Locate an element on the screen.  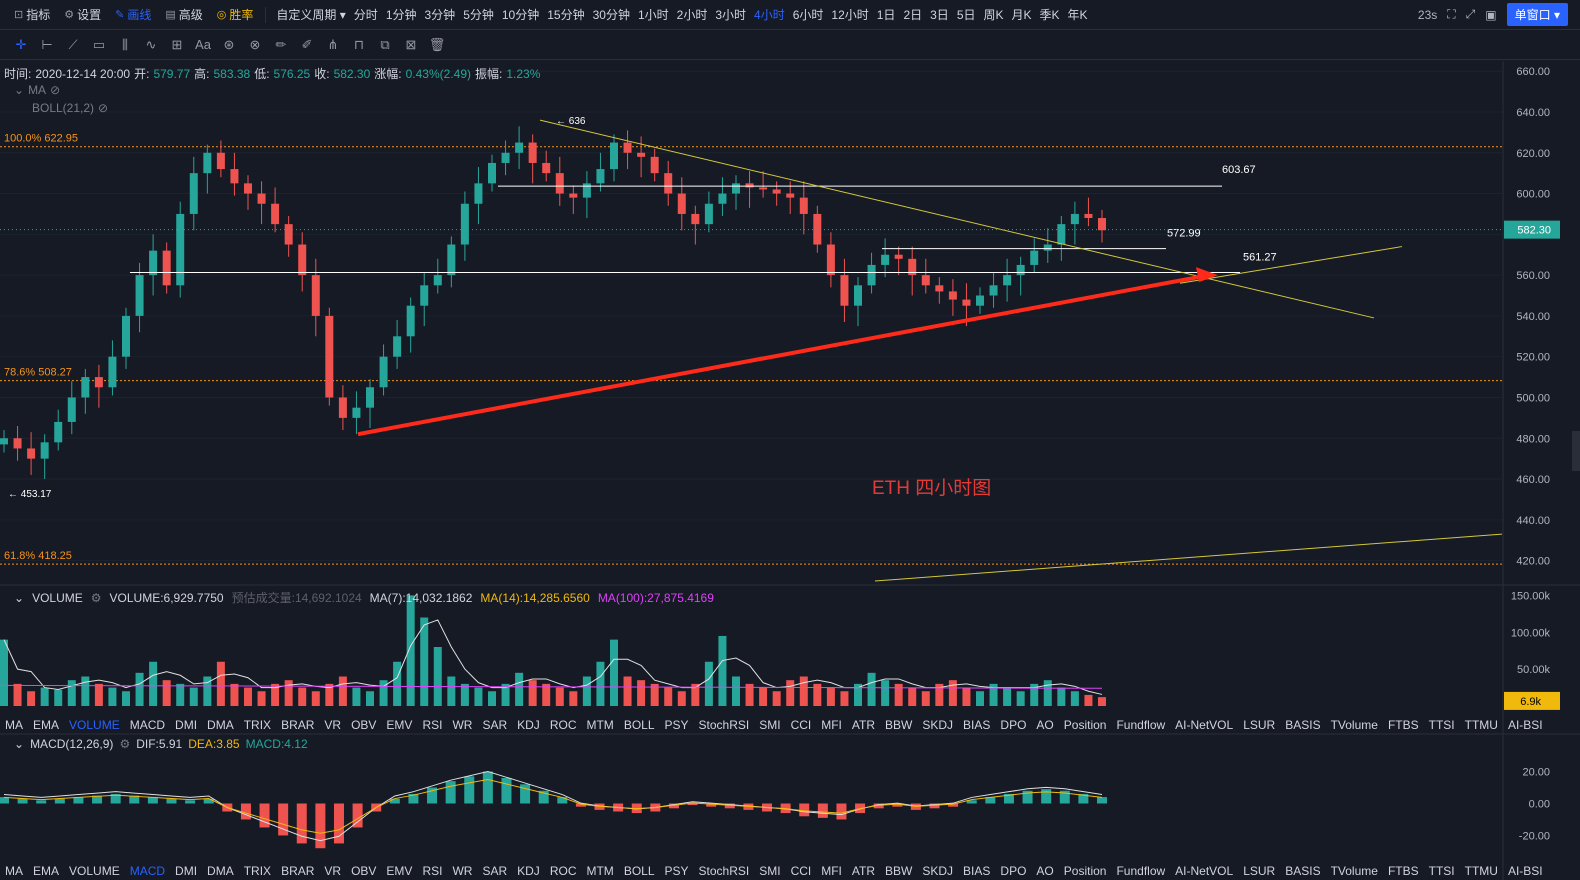
indicator-tab-ao: AO is located at coordinates (1045, 725).